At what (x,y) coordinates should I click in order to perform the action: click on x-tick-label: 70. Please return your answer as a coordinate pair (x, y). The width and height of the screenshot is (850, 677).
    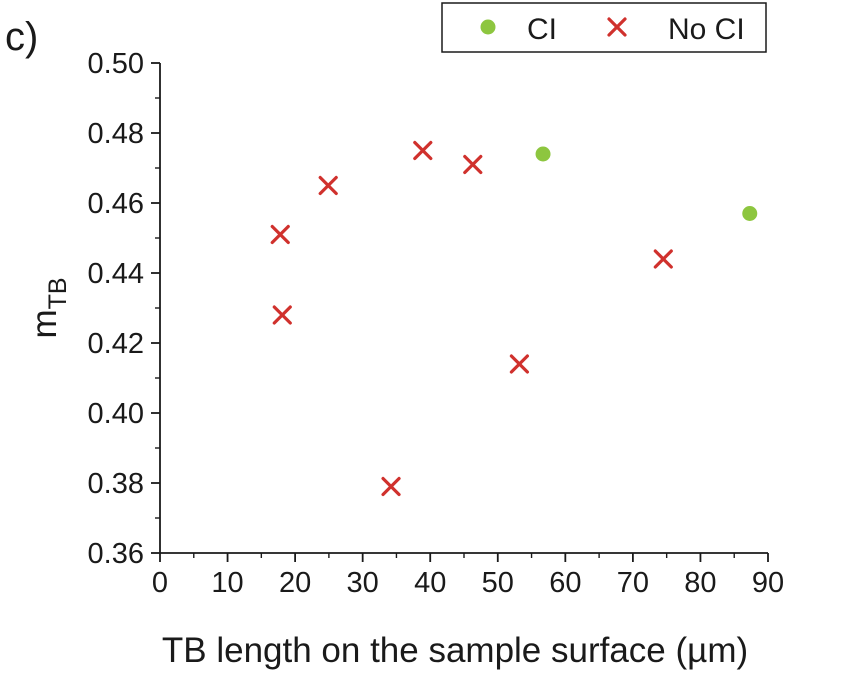
    Looking at the image, I should click on (633, 583).